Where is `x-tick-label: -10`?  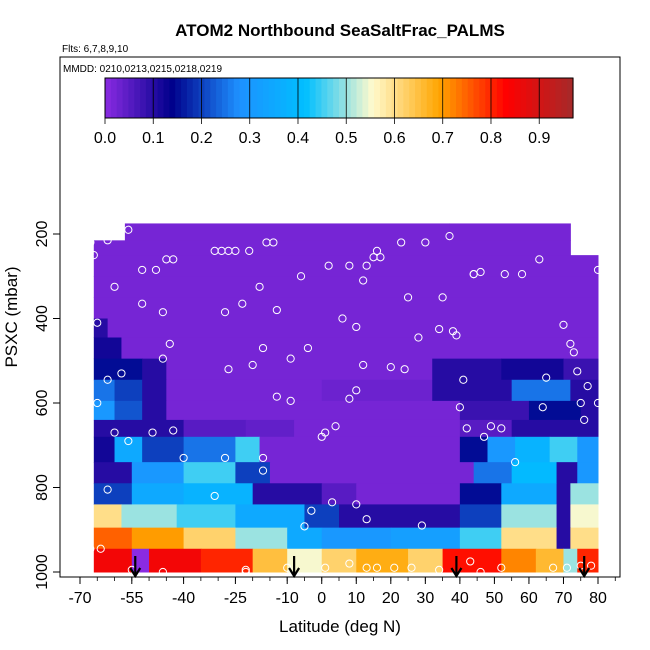 x-tick-label: -10 is located at coordinates (287, 598).